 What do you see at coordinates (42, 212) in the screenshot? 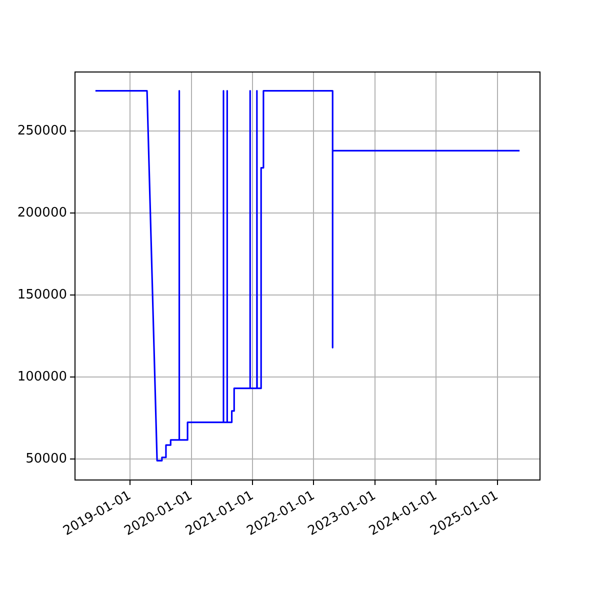
I see `y-tick-label: 200000` at bounding box center [42, 212].